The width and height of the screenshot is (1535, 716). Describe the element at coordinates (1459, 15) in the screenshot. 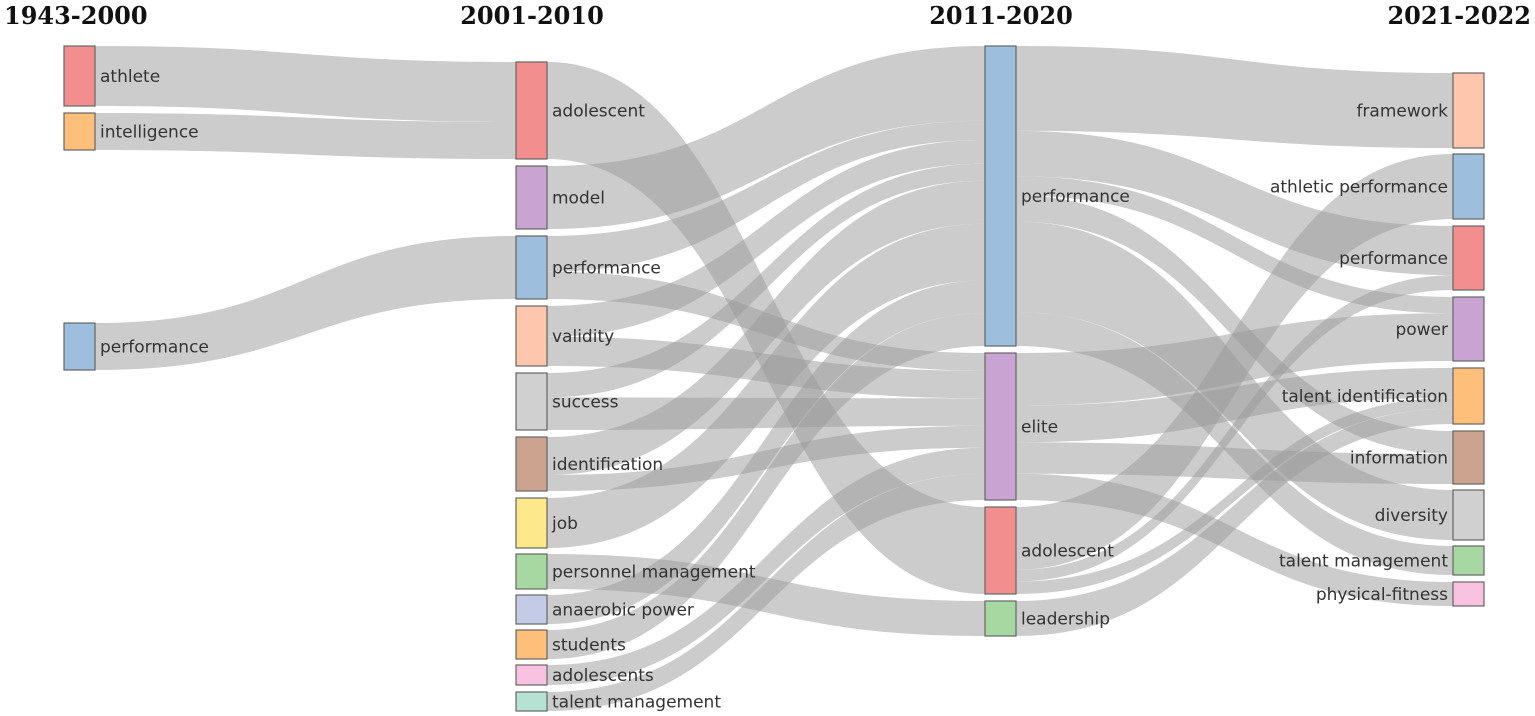

I see `column-title-3: 2021-2022` at that location.